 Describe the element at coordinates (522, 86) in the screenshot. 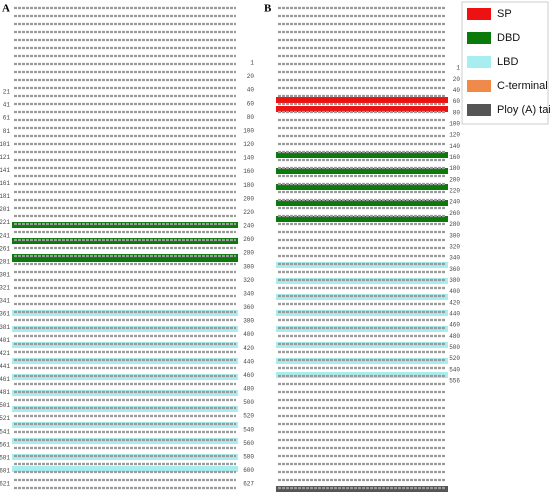

I see `legend-label: C-terminal` at that location.